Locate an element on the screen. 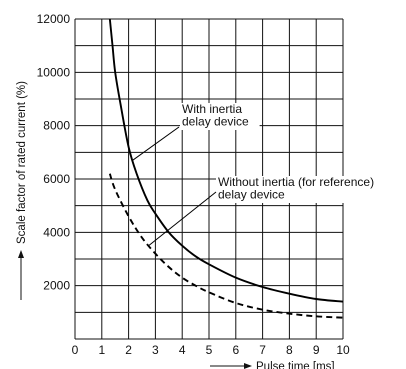  y-axis-label: Scale factor of rated current (%) is located at coordinates (22, 162).